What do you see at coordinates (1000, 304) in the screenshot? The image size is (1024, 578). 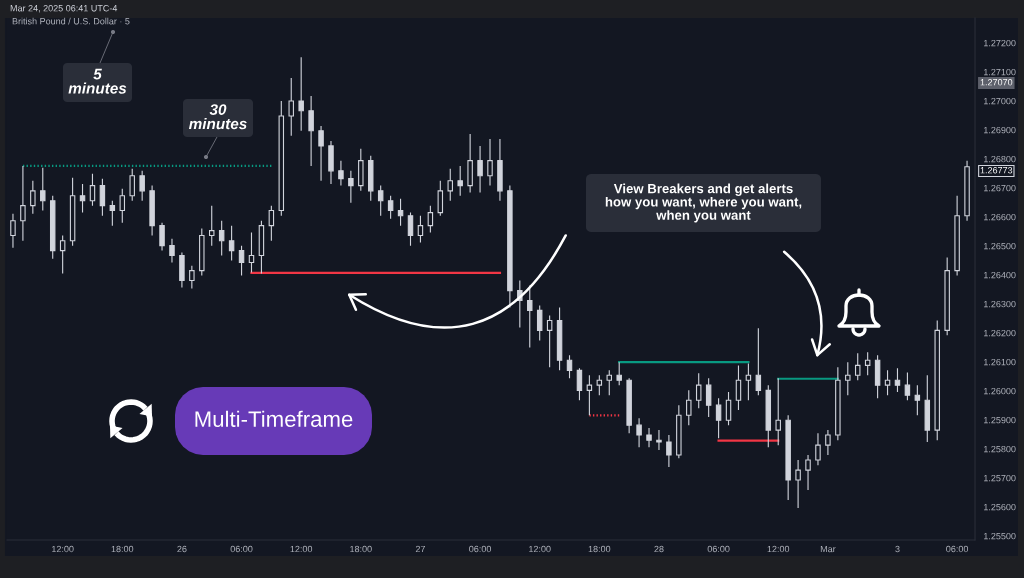 I see `y-tick-label: 1.26300` at bounding box center [1000, 304].